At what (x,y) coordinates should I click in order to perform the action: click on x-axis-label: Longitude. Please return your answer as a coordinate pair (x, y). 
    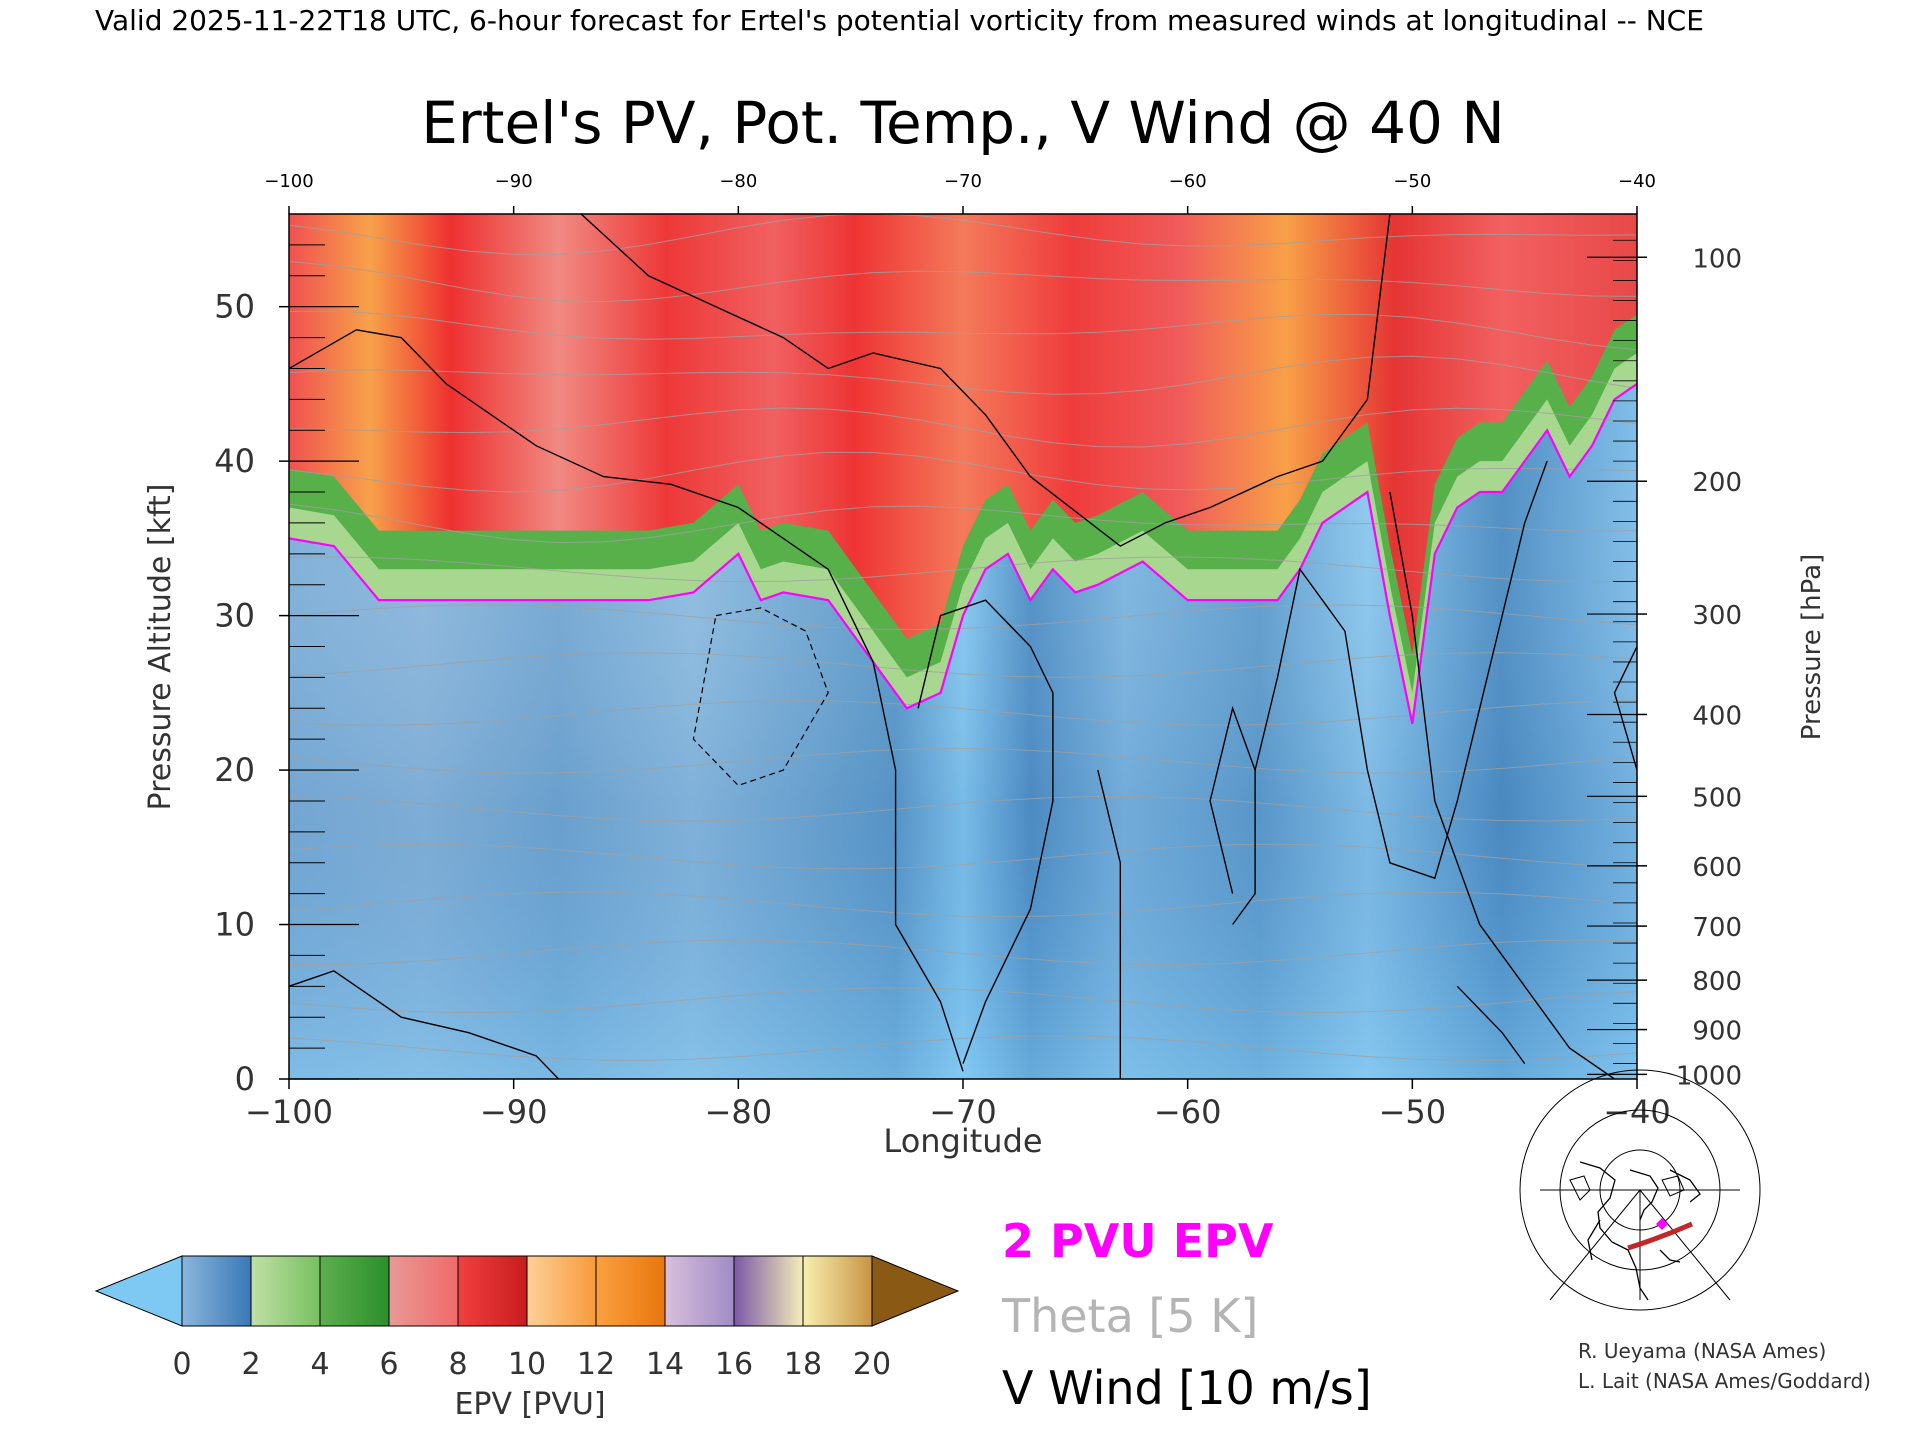
    Looking at the image, I should click on (962, 1141).